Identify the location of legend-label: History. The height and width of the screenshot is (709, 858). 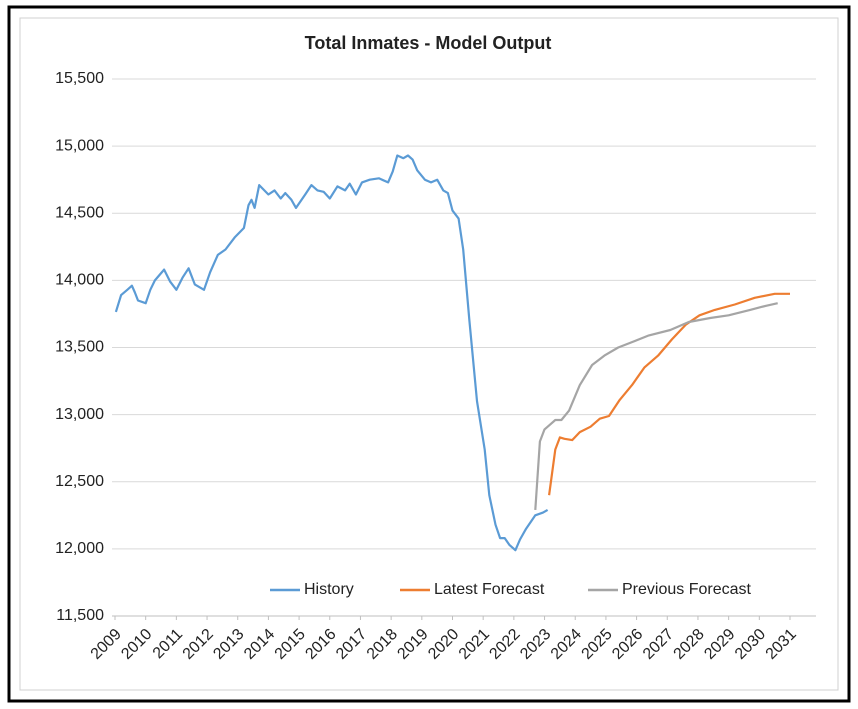
(329, 589).